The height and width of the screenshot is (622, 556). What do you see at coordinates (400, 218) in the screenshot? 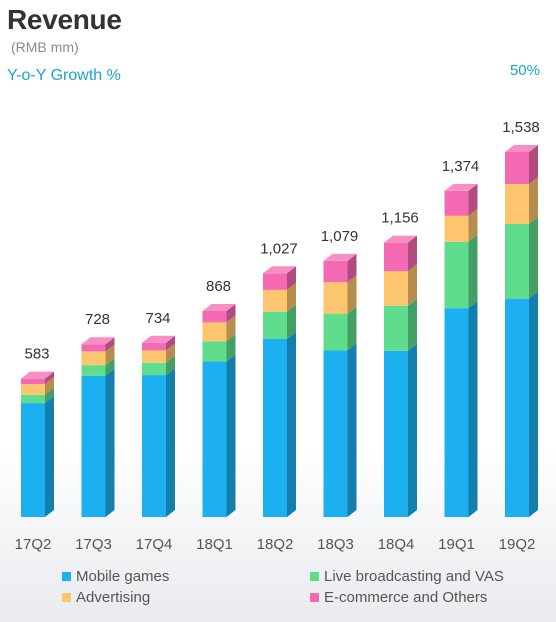
I see `bar-total-label: 1,156` at bounding box center [400, 218].